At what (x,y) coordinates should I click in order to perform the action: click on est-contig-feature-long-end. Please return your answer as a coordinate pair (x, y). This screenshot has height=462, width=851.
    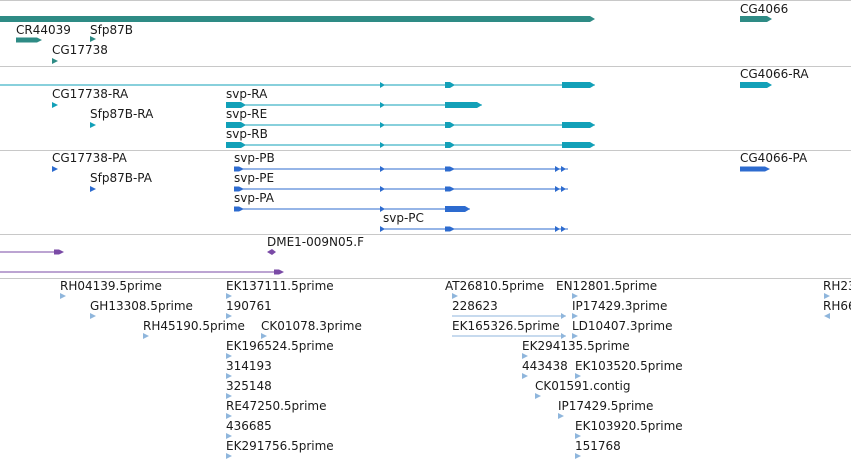
    Looking at the image, I should click on (279, 272).